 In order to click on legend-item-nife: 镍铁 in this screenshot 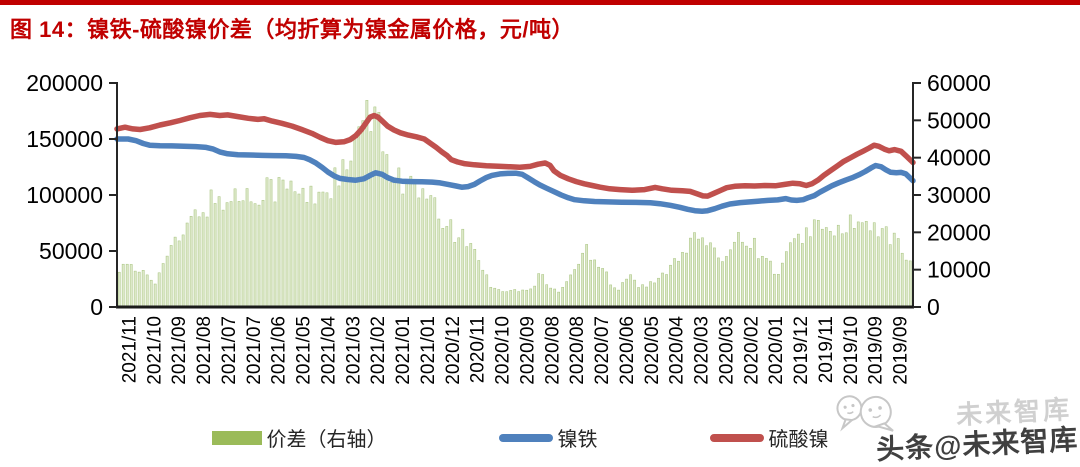, I will do `click(548, 437)`.